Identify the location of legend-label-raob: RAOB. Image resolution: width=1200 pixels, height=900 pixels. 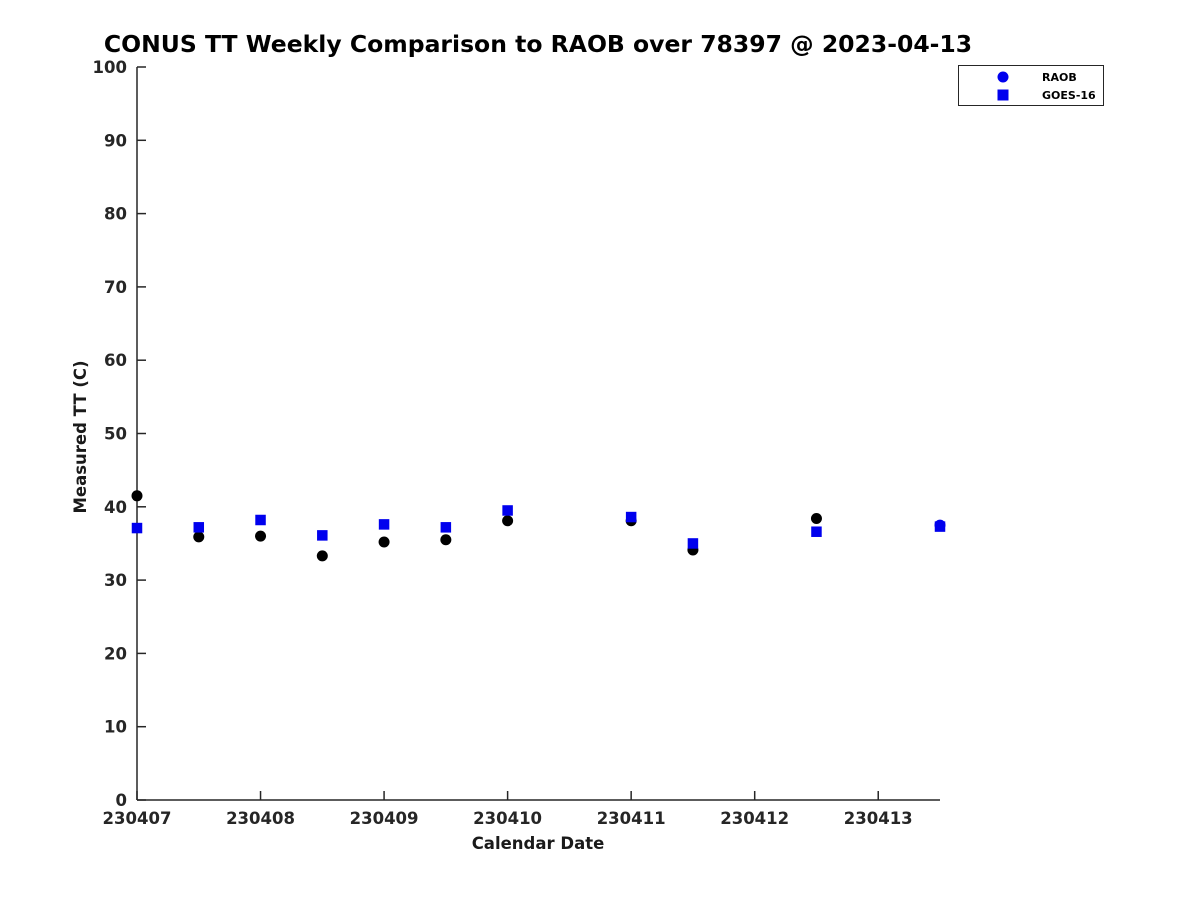
(1059, 77).